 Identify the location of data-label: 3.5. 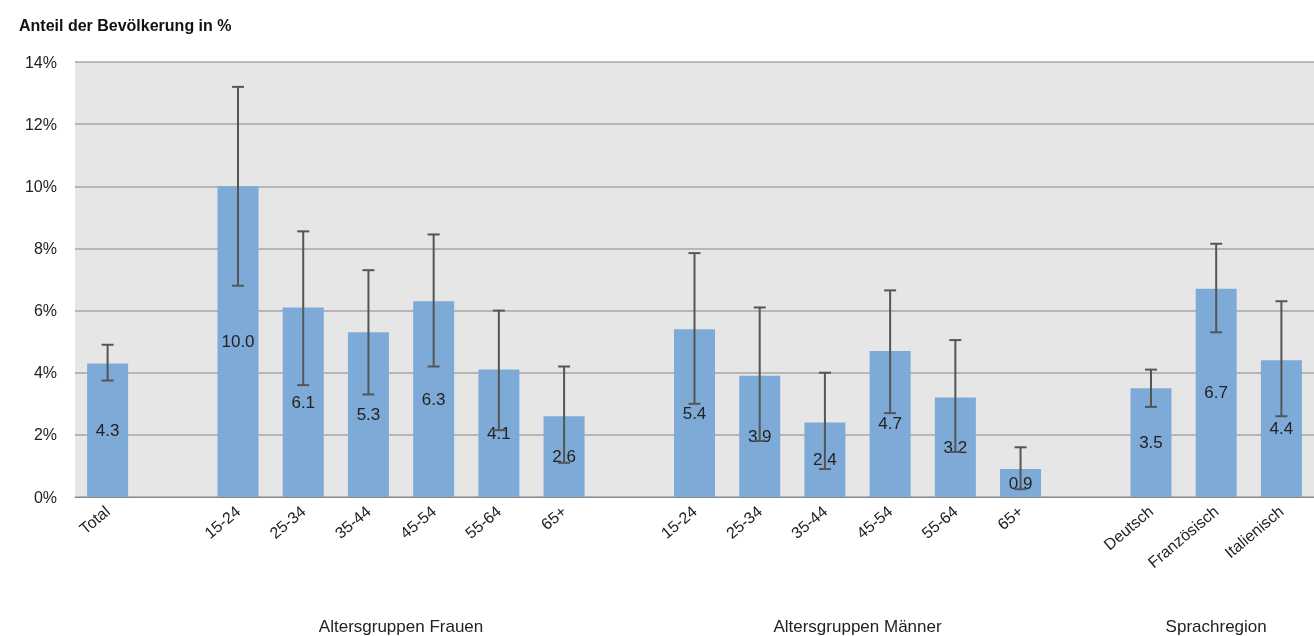
(1151, 443).